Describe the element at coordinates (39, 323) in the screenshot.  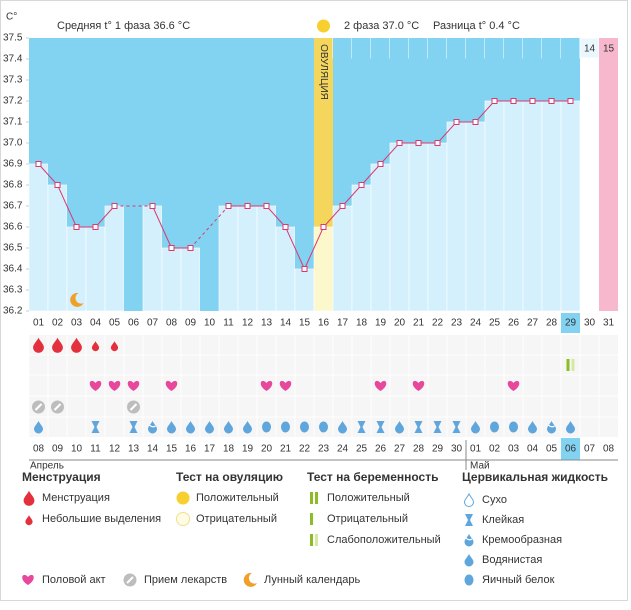
I see `day-label: 01` at that location.